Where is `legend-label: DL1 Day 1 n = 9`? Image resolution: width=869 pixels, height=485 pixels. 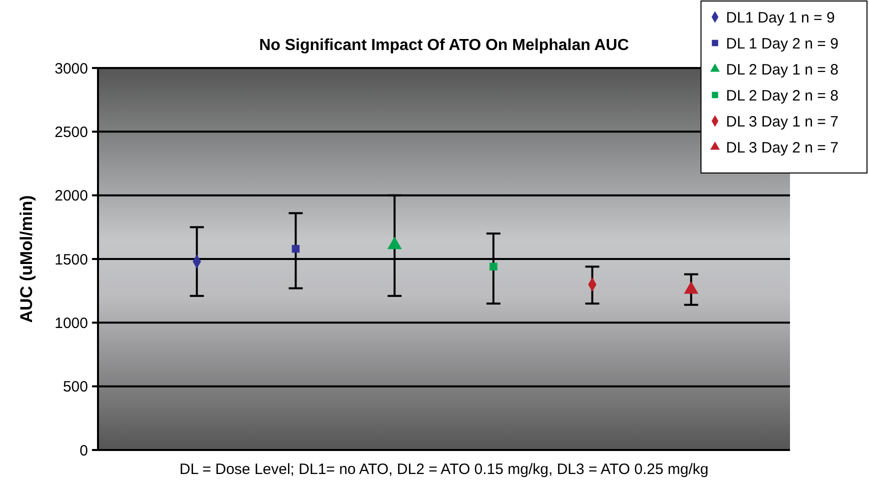
legend-label: DL1 Day 1 n = 9 is located at coordinates (780, 17).